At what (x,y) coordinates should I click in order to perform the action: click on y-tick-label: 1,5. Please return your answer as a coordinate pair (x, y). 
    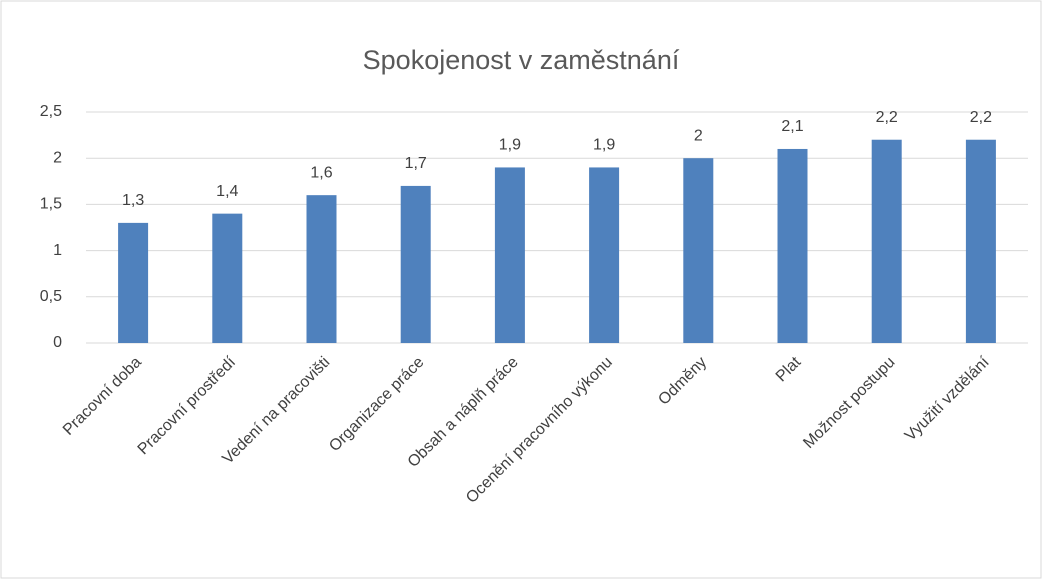
    Looking at the image, I should click on (51, 204).